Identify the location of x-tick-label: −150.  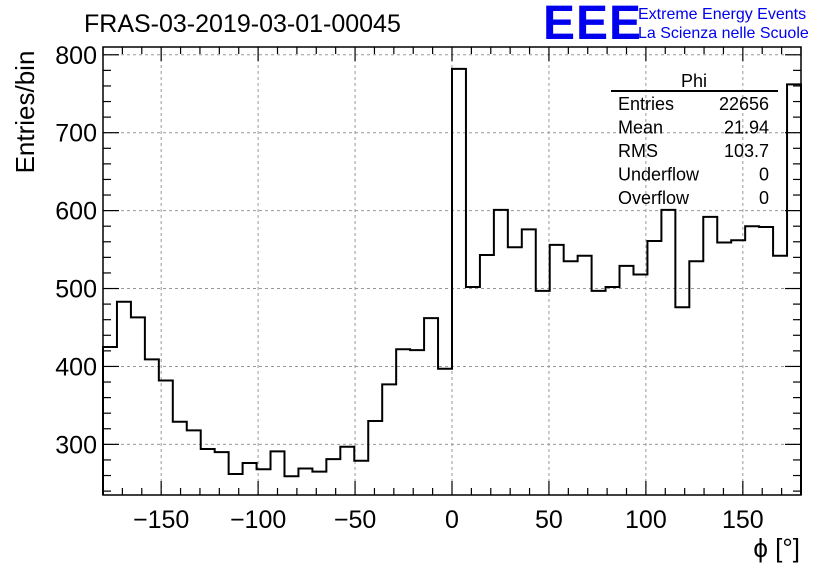
(161, 520).